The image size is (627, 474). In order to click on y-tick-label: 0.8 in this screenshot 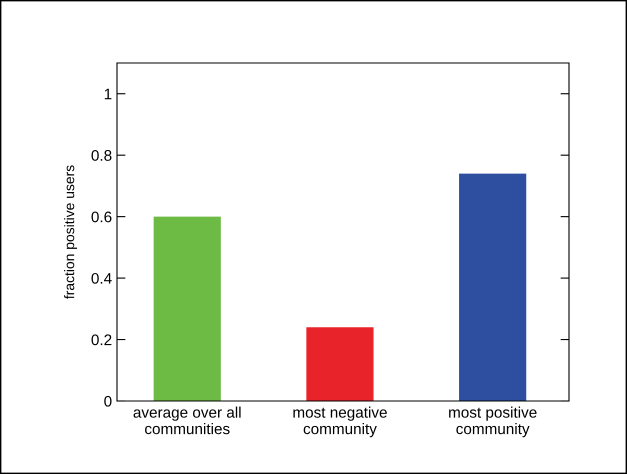, I will do `click(102, 155)`.